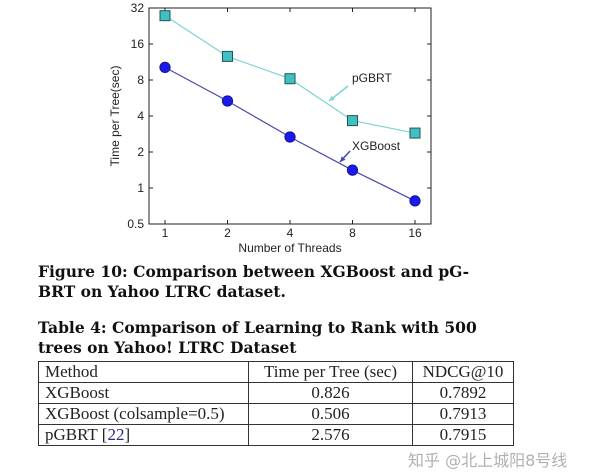 Image resolution: width=600 pixels, height=472 pixels. I want to click on y-tick-label: 32, so click(138, 8).